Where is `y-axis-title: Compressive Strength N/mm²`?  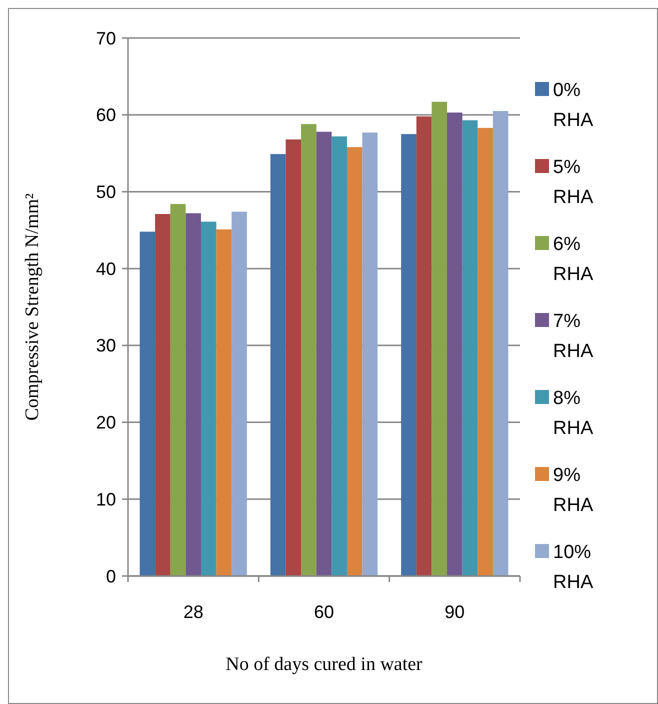
y-axis-title: Compressive Strength N/mm² is located at coordinates (32, 307).